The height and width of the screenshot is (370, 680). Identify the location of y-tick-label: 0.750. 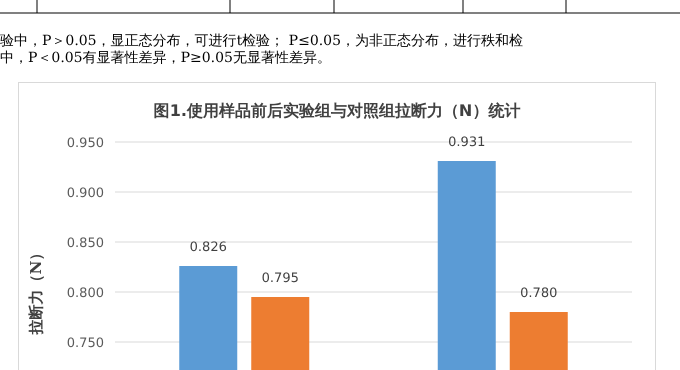
(85, 343).